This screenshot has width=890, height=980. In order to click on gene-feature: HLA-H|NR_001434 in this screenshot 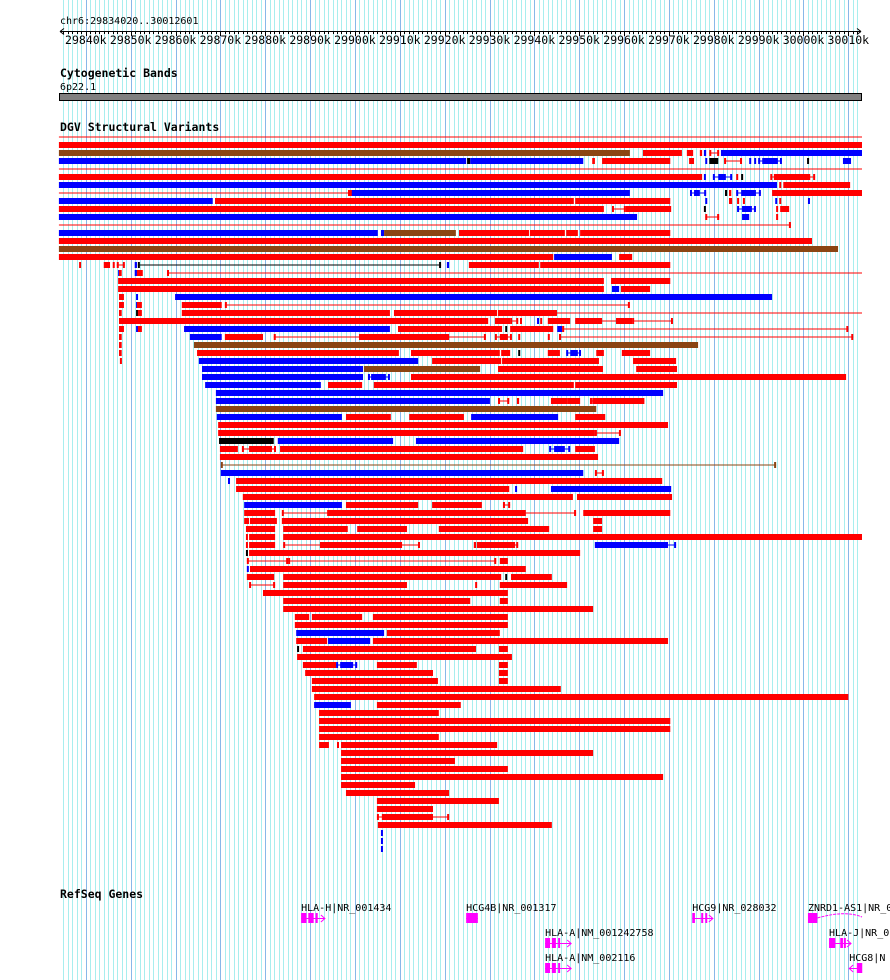, I will do `click(346, 913)`.